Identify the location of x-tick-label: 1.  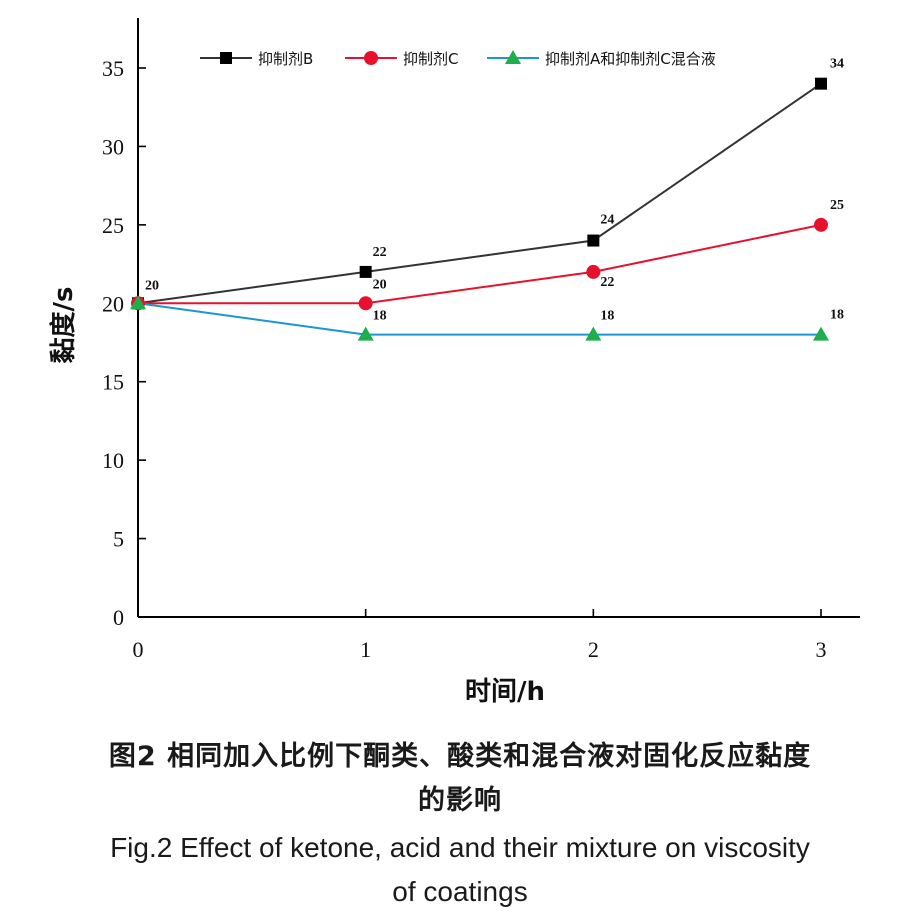
(365, 649).